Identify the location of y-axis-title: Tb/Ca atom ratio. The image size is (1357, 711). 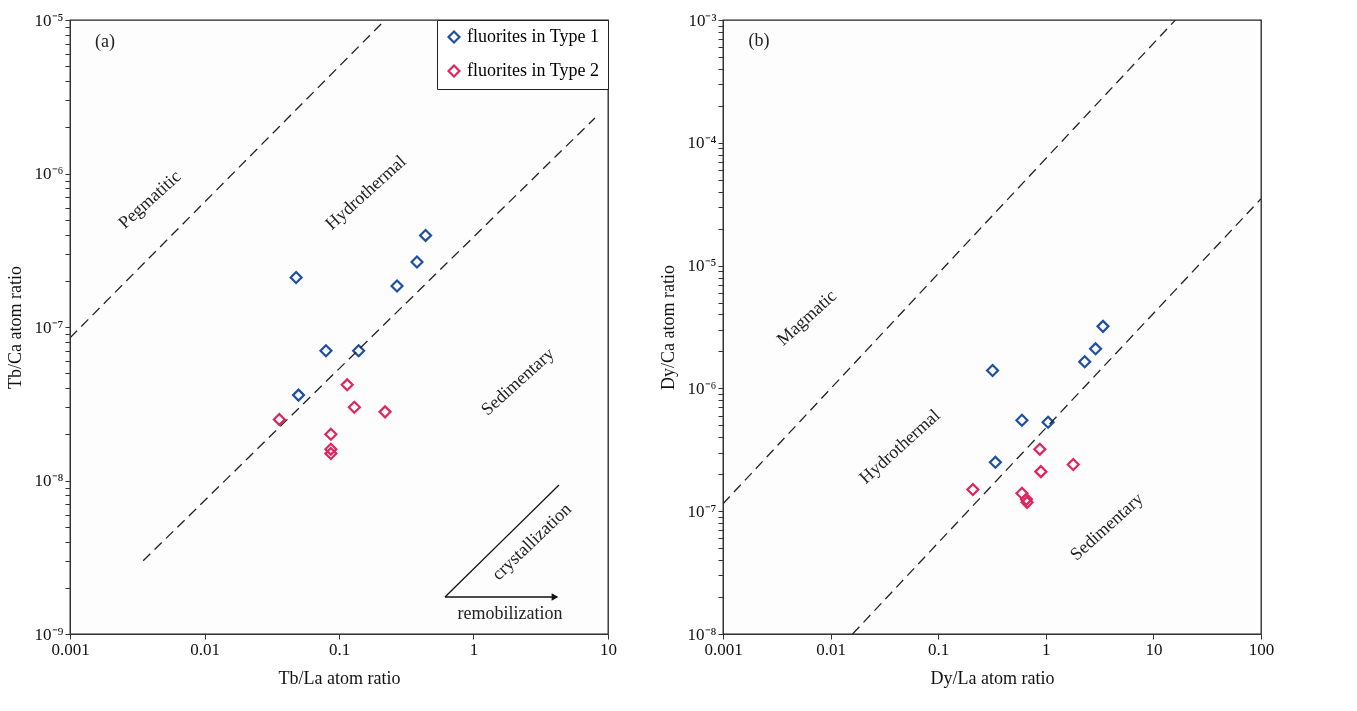
(14, 327).